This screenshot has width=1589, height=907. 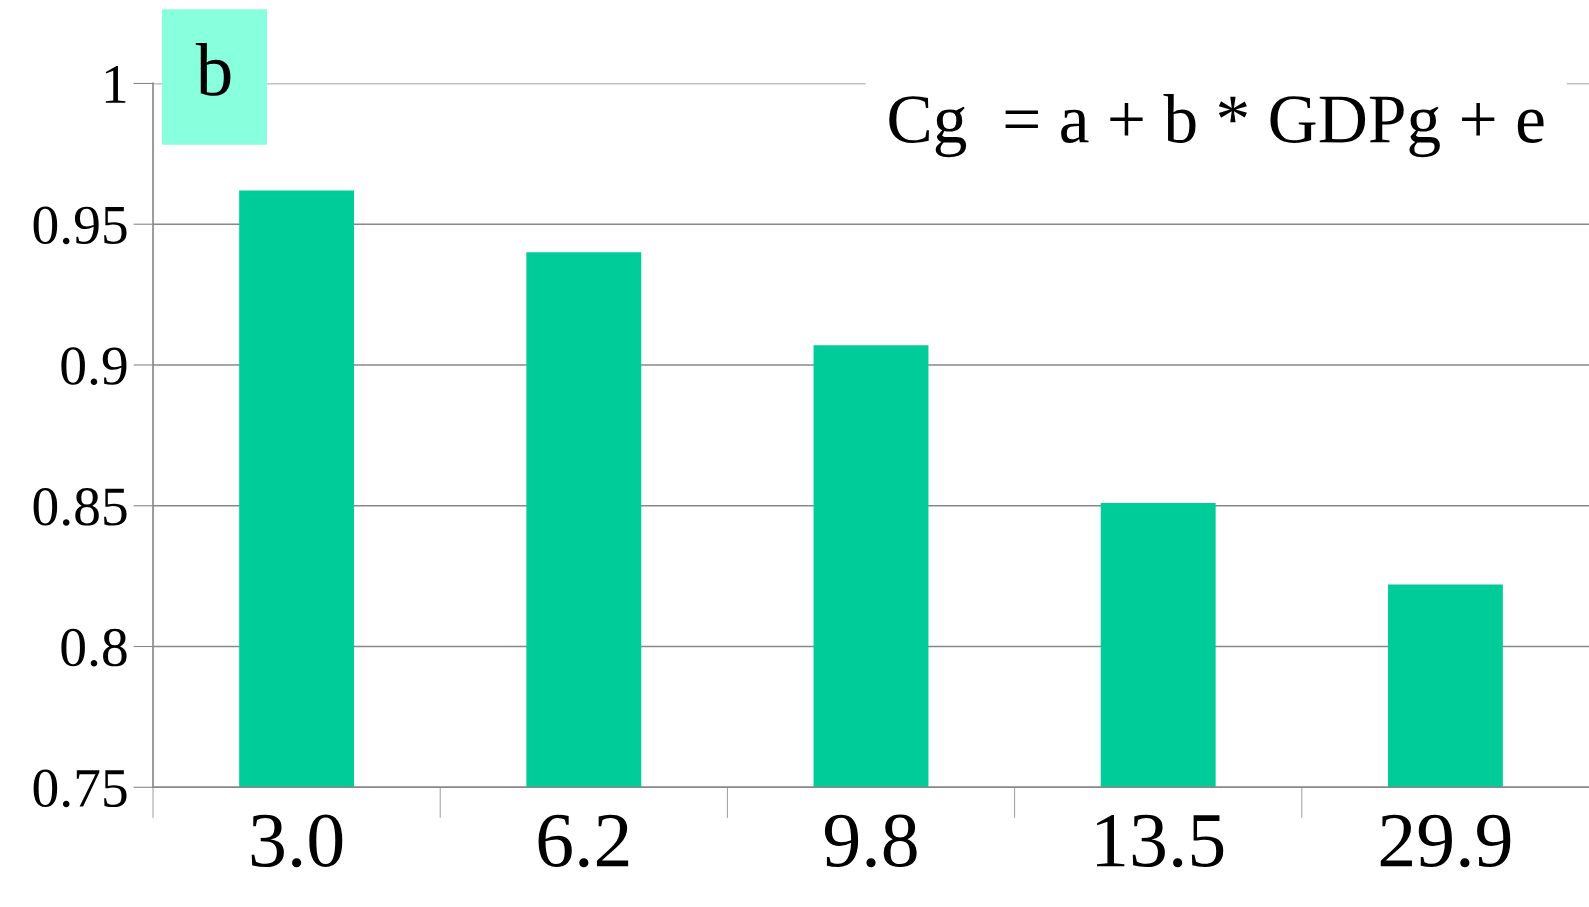 I want to click on y-tick-label: 0.95, so click(x=80, y=225).